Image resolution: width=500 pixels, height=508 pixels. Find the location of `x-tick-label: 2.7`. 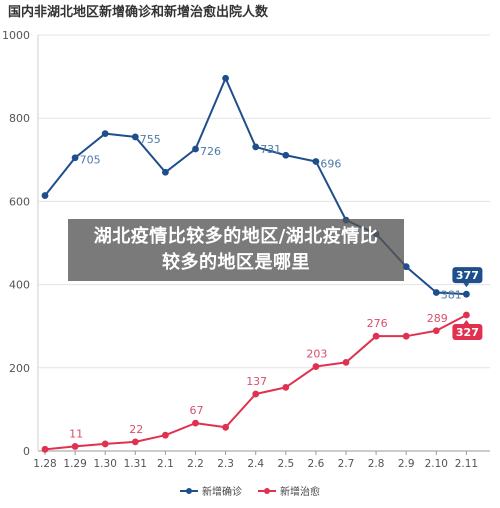

x-tick-label: 2.7 is located at coordinates (346, 464).